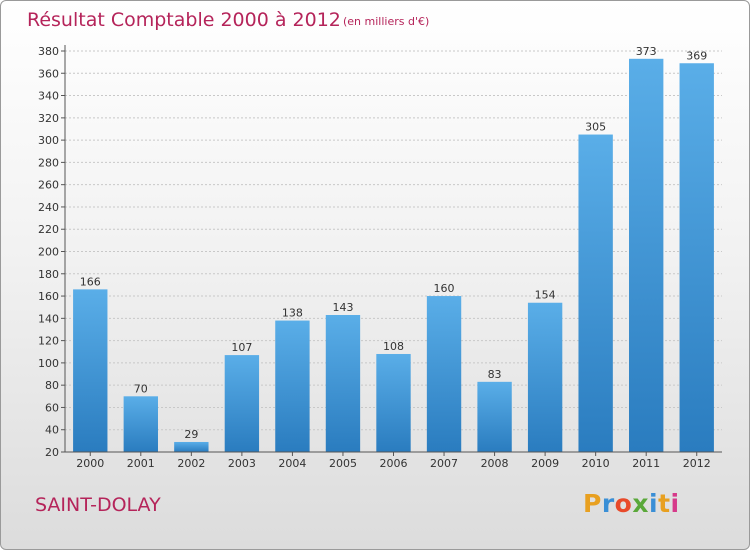 The image size is (750, 550). What do you see at coordinates (545, 295) in the screenshot?
I see `data-label: 154` at bounding box center [545, 295].